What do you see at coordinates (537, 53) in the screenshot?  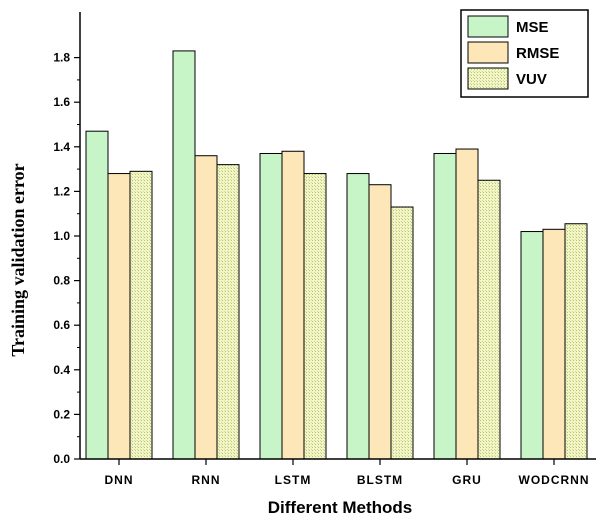 I see `legend-label-rmse: RMSE` at bounding box center [537, 53].